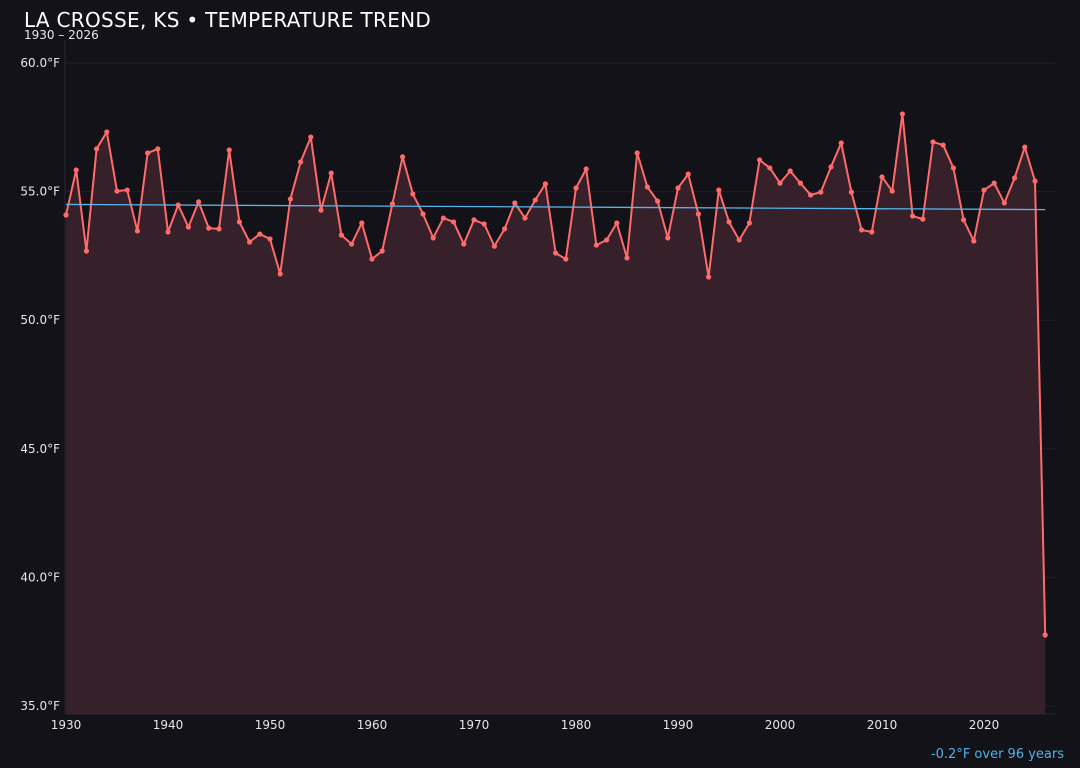 The height and width of the screenshot is (768, 1080). I want to click on y-tick-label: 50.0°F, so click(40, 320).